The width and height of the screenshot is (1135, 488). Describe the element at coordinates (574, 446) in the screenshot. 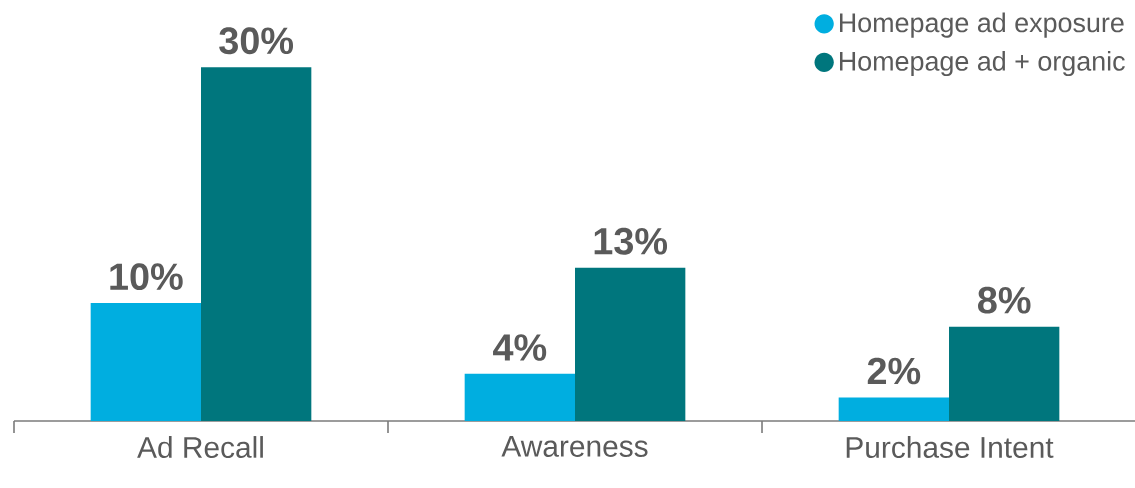

I see `x-tick-label: Awareness` at that location.